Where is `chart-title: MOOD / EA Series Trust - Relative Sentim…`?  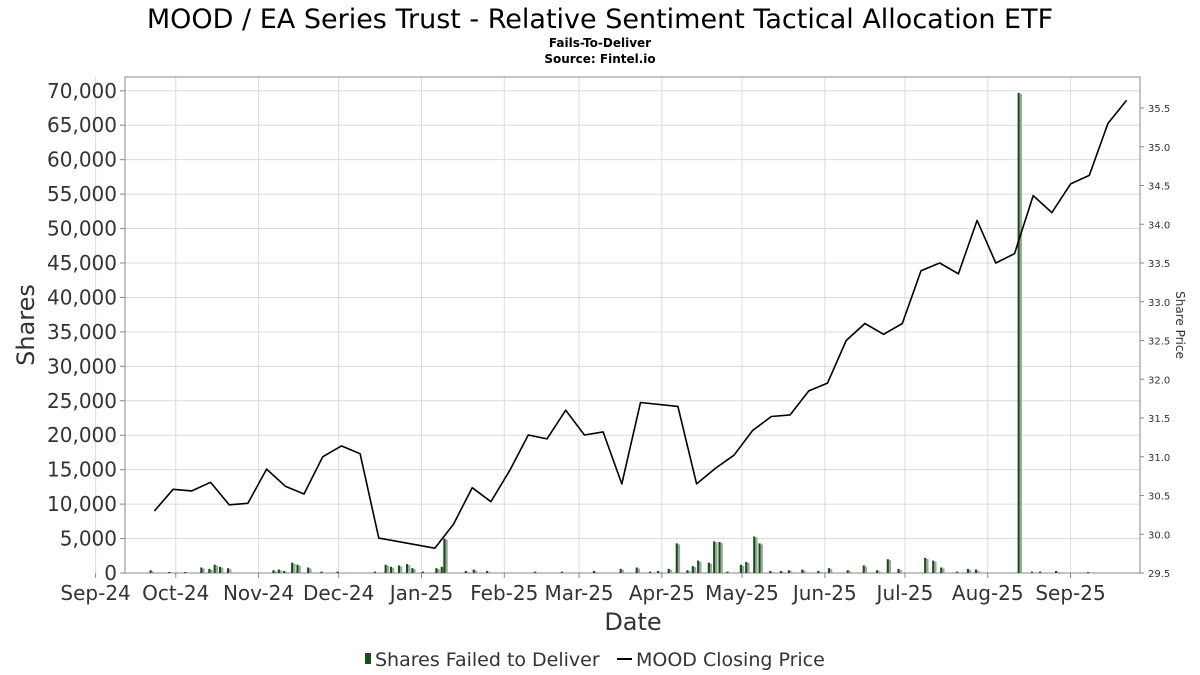 chart-title: MOOD / EA Series Trust - Relative Sentim… is located at coordinates (600, 19).